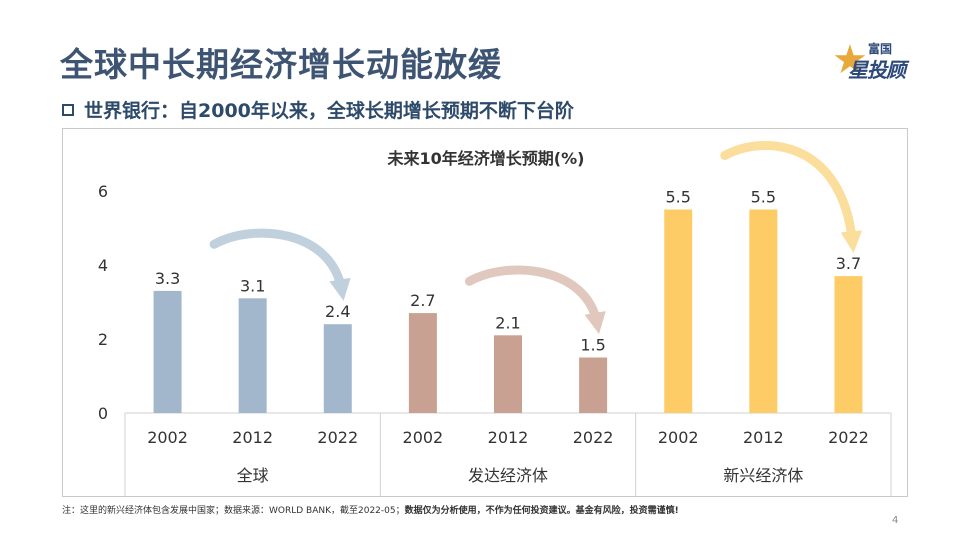  Describe the element at coordinates (252, 285) in the screenshot. I see `data-label: 3.1` at that location.